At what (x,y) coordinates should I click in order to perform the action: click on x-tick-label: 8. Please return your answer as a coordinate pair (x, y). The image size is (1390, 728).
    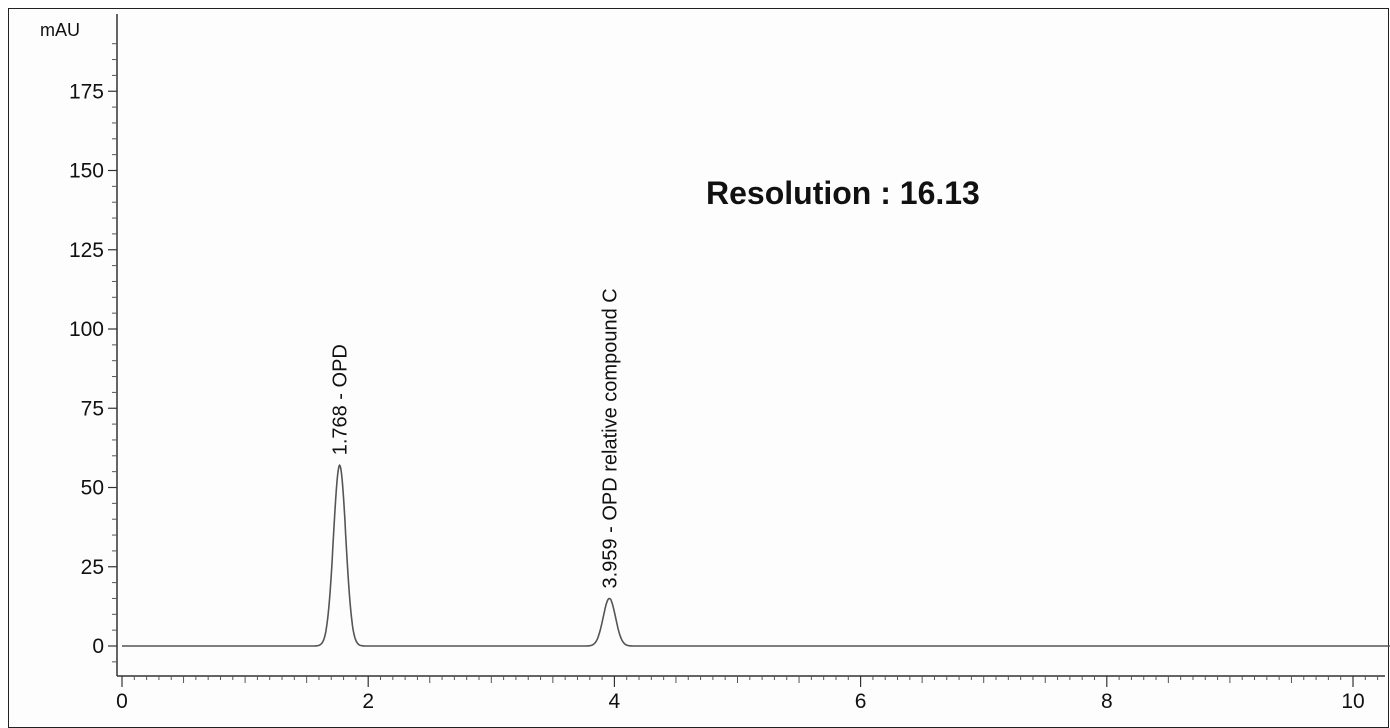
    Looking at the image, I should click on (1107, 701).